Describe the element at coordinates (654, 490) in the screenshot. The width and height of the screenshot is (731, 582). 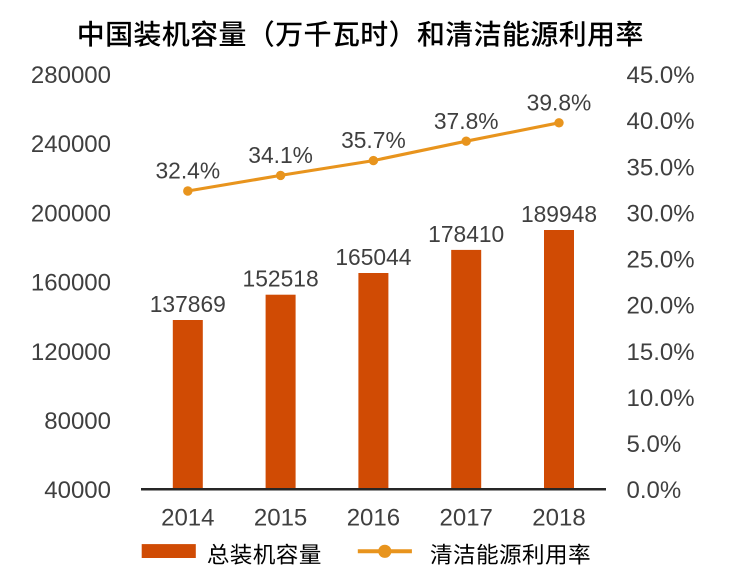
I see `svg-text: 0.0%` at that location.